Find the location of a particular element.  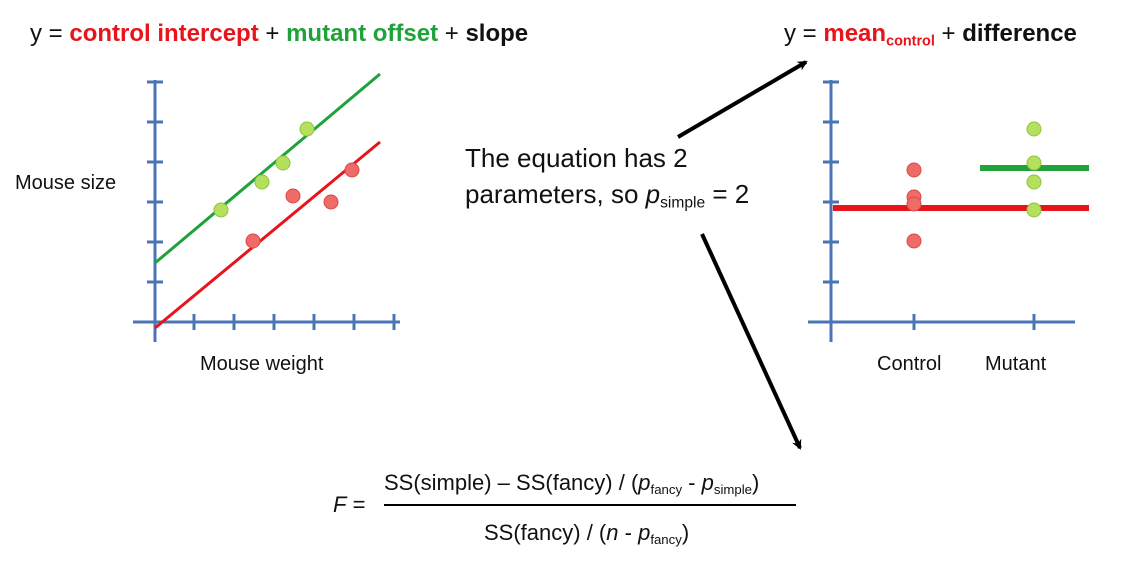

middle-text-line-1: The equation has 2 is located at coordinates (576, 158).